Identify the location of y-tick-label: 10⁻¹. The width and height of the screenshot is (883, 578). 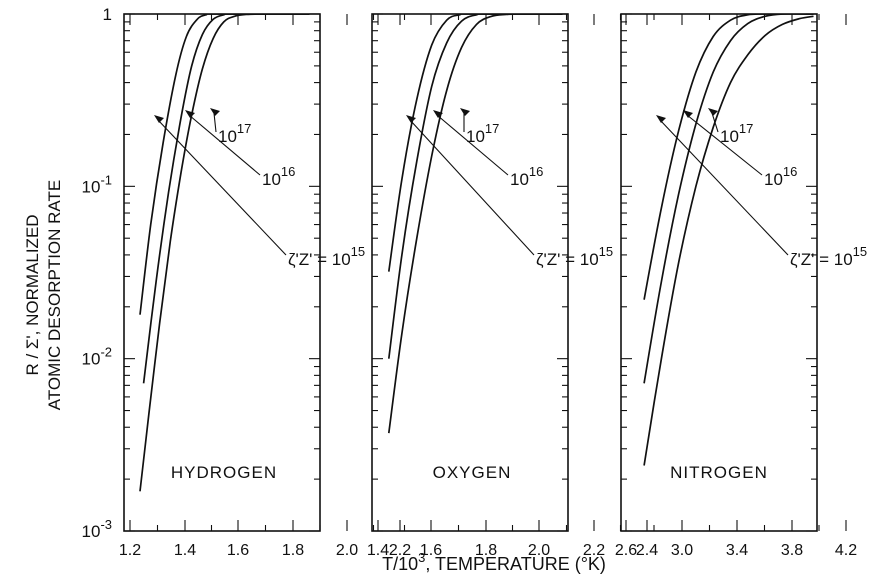
(97, 184).